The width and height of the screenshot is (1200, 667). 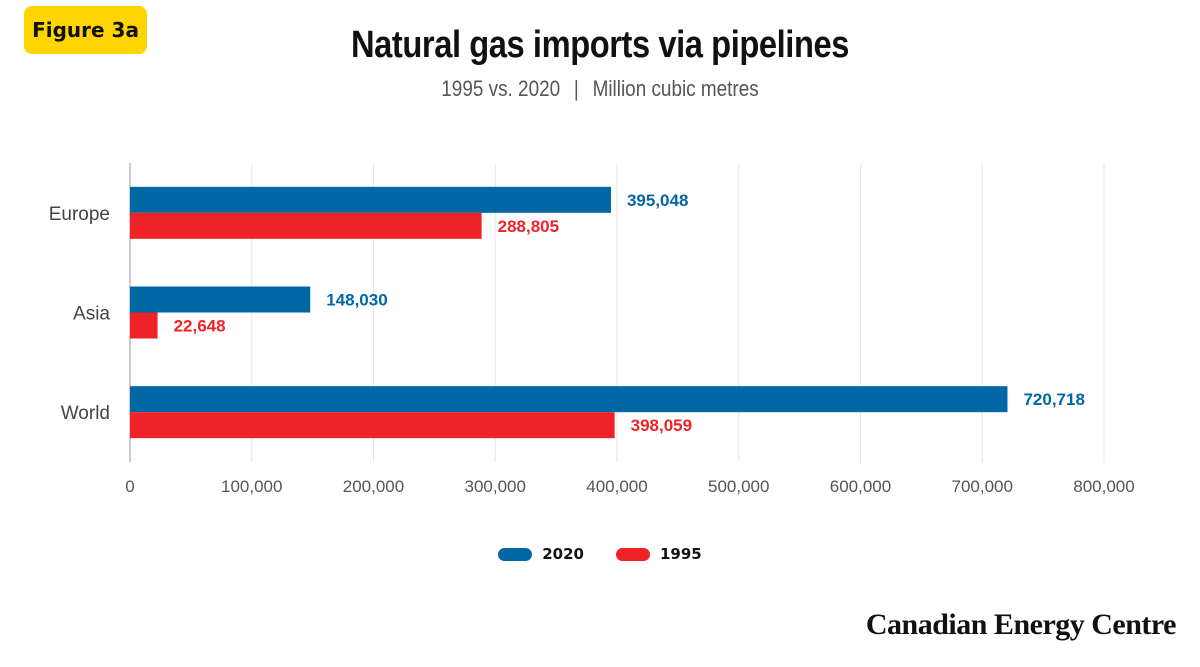 What do you see at coordinates (982, 486) in the screenshot?
I see `x-tick-label: 700,000` at bounding box center [982, 486].